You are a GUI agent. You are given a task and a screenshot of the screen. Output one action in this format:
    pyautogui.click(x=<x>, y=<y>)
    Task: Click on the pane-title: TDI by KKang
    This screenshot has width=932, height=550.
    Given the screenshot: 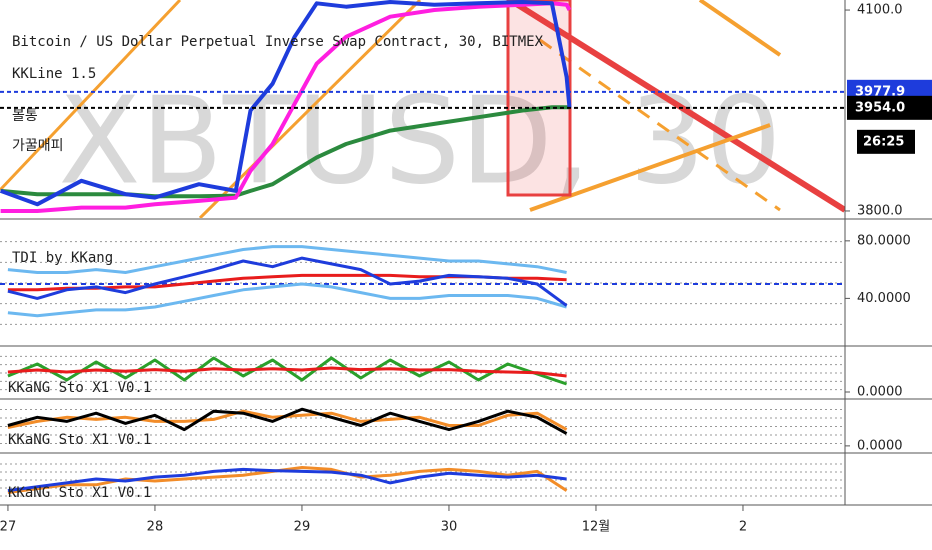 What is the action you would take?
    pyautogui.click(x=62, y=258)
    